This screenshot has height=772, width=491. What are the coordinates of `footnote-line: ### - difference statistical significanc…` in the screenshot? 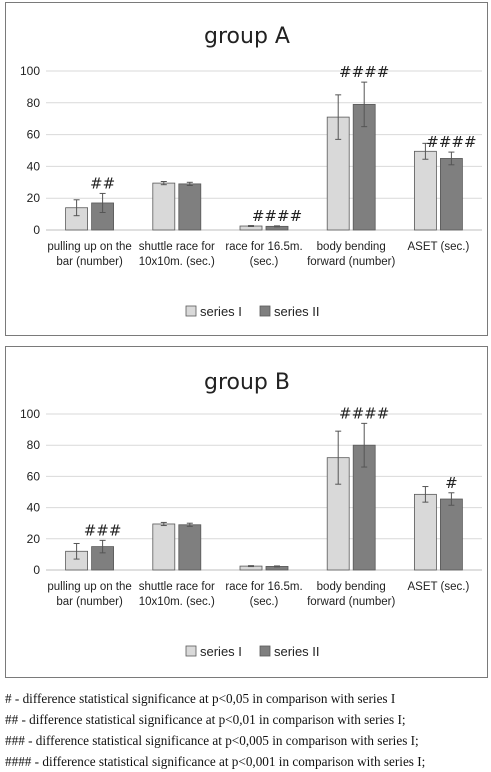 It's located at (212, 740).